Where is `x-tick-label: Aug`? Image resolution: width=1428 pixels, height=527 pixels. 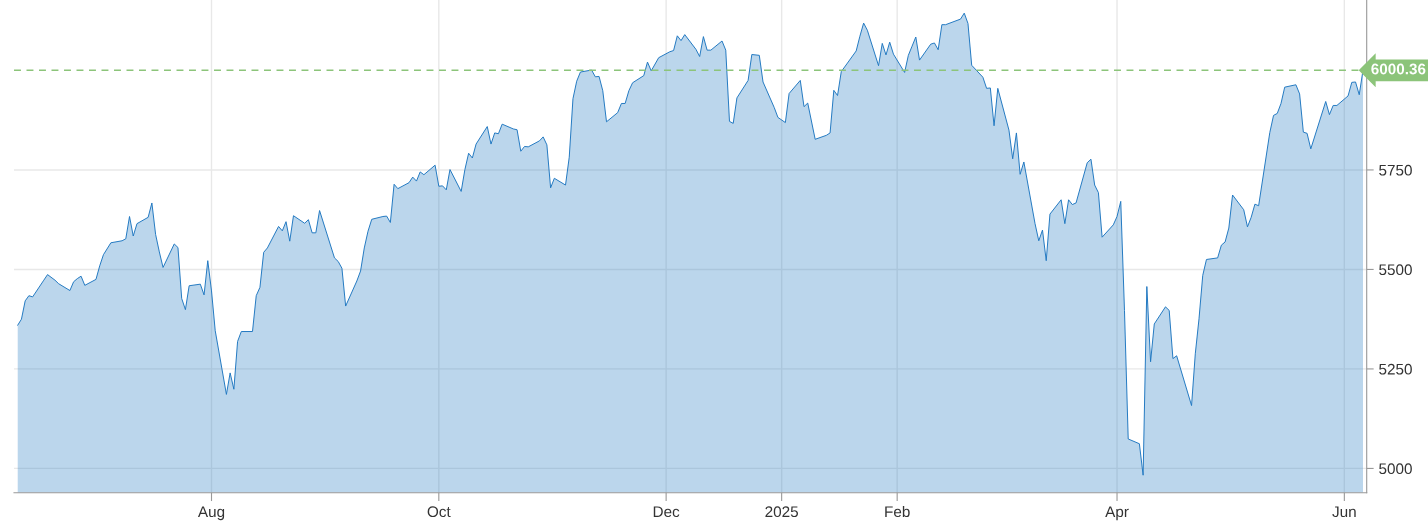 x-tick-label: Aug is located at coordinates (211, 513).